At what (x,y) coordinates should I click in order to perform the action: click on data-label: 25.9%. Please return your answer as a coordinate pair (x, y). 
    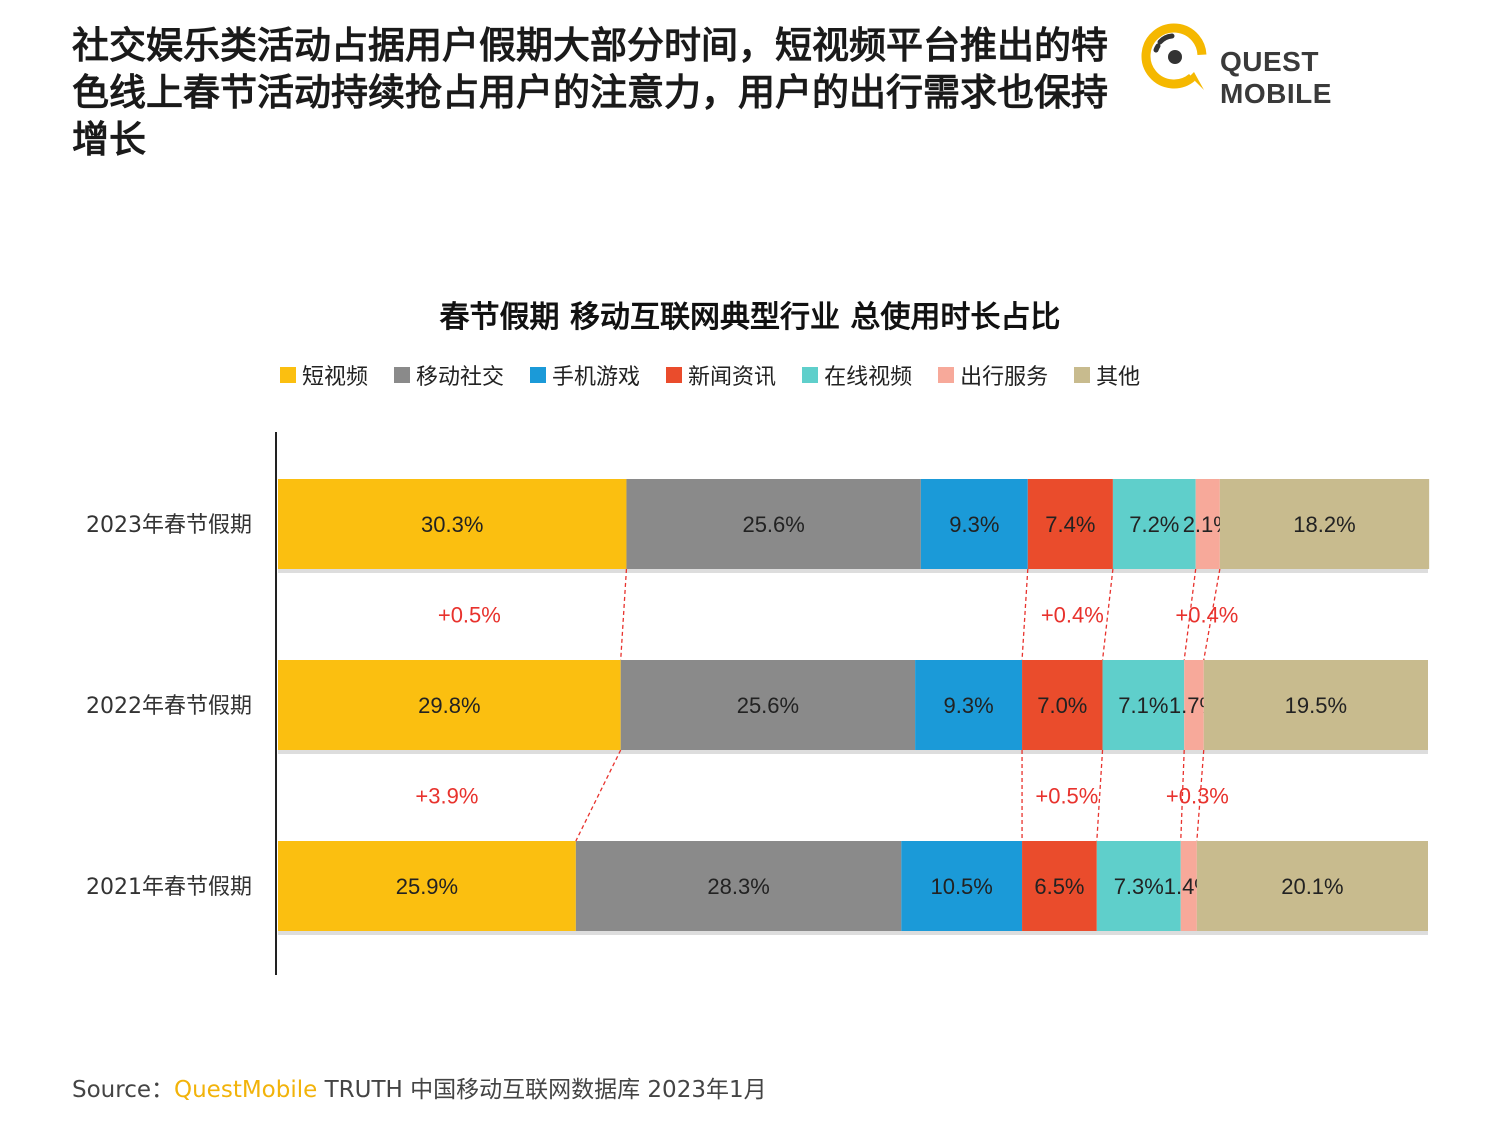
    Looking at the image, I should click on (427, 886).